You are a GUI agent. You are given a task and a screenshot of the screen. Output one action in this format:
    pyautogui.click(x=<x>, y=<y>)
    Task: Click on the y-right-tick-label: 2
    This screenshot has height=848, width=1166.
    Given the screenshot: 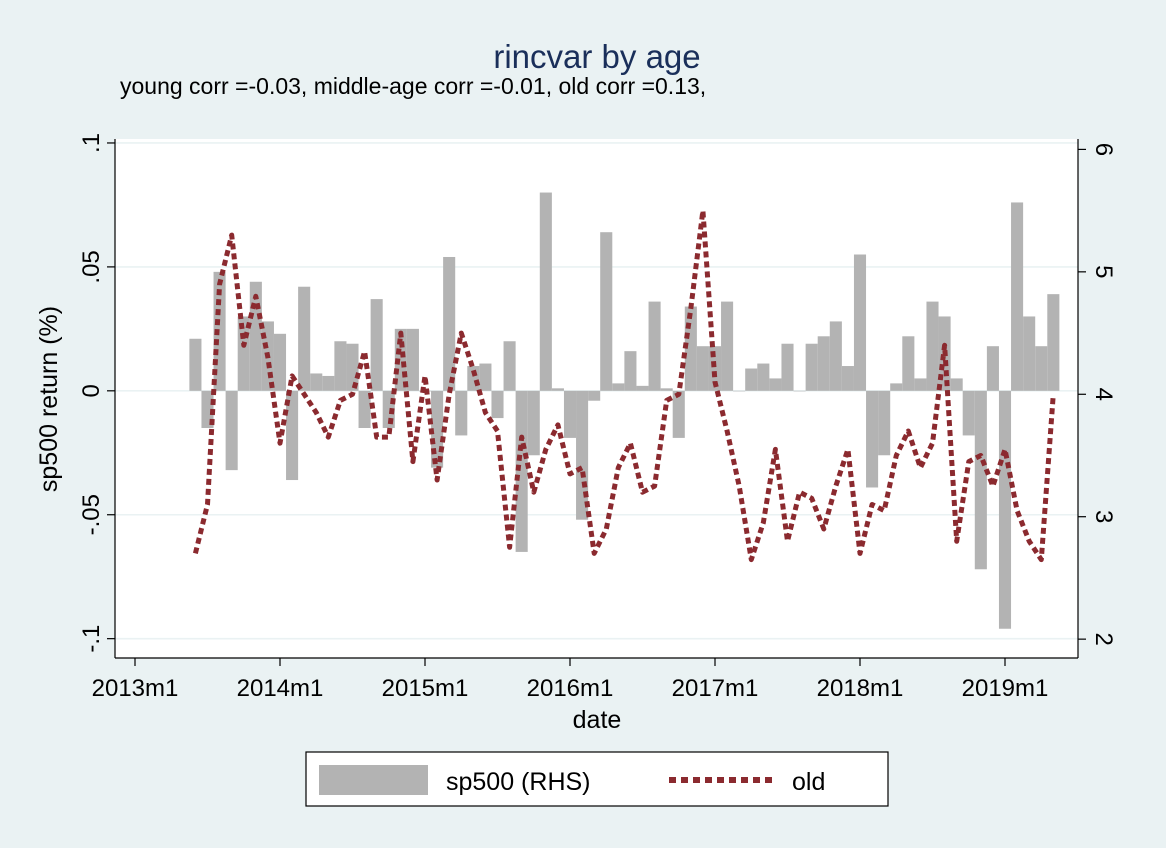 What is the action you would take?
    pyautogui.click(x=1103, y=638)
    